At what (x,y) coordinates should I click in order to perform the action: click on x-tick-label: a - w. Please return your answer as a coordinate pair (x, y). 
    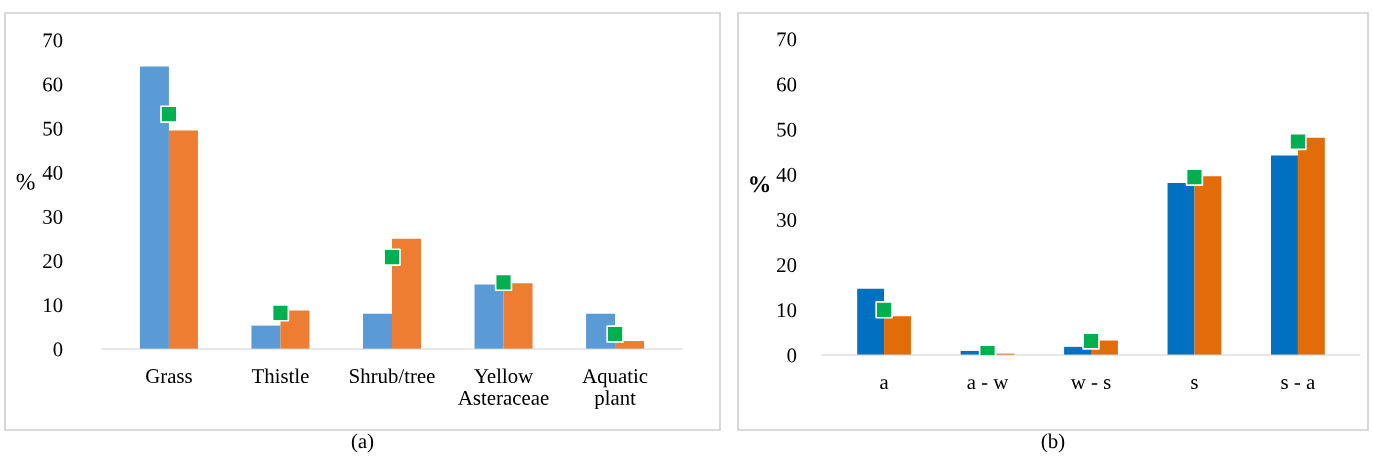
    Looking at the image, I should click on (988, 384).